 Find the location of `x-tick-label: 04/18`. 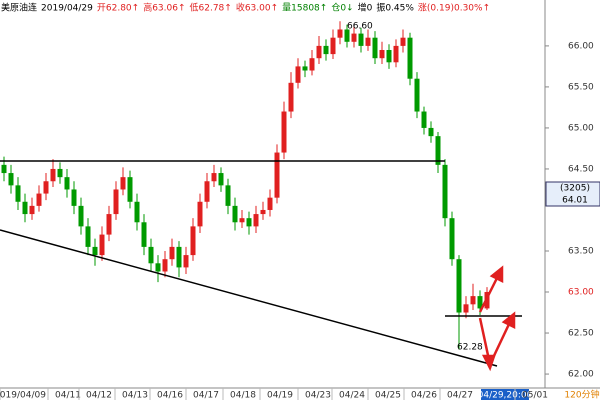

x-tick-label: 04/18 is located at coordinates (243, 395).